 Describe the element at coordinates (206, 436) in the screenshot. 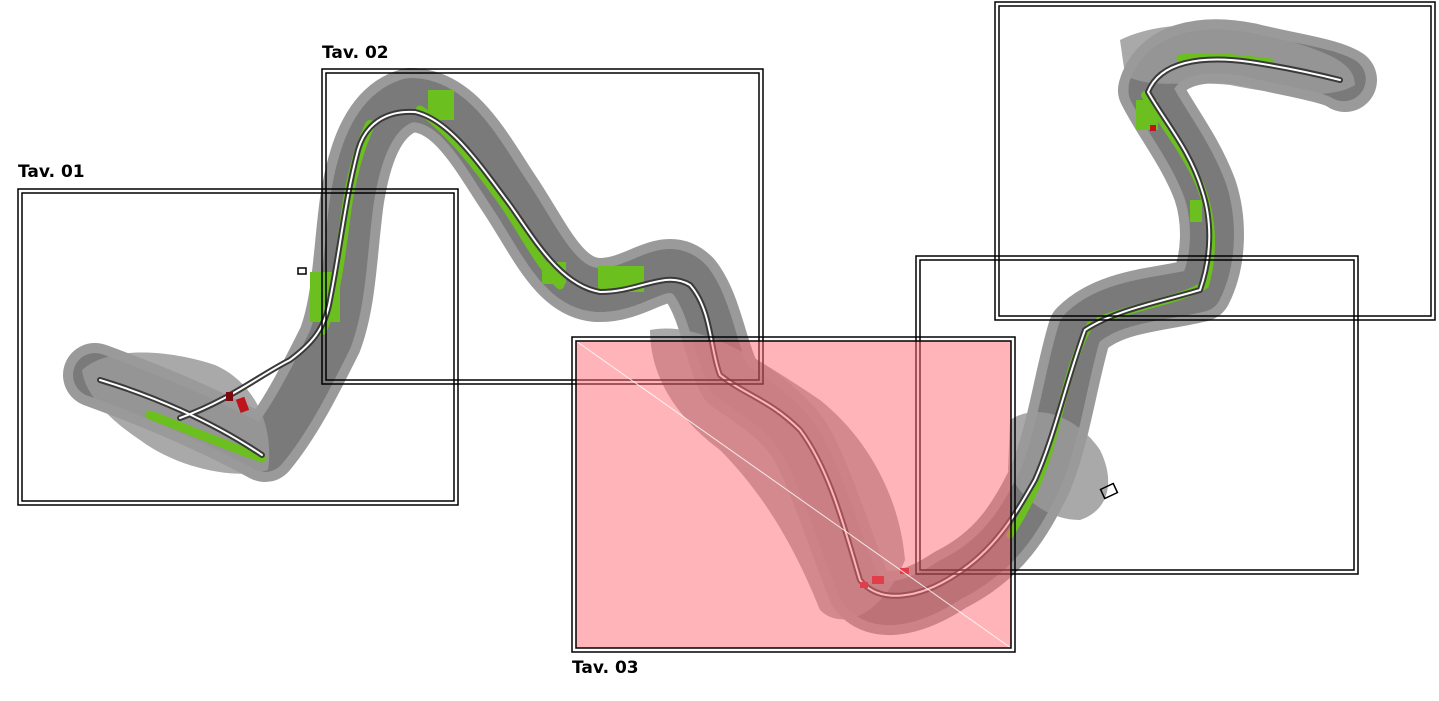

I see `vegetation-strip` at that location.